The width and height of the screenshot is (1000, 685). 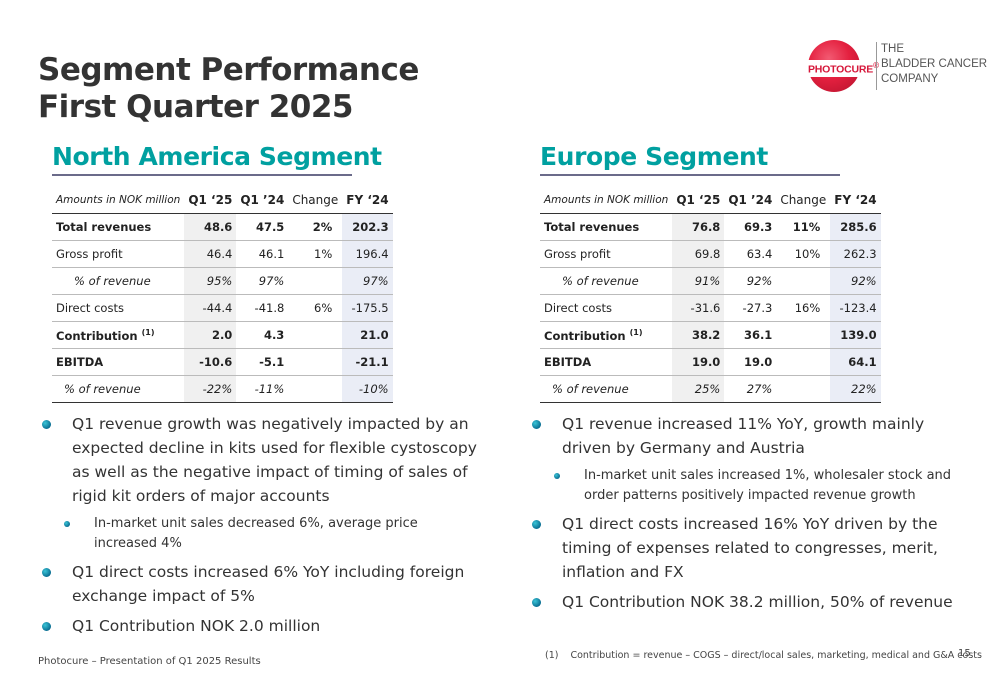 What do you see at coordinates (272, 362) in the screenshot?
I see `cell-q1-24: -5.1` at bounding box center [272, 362].